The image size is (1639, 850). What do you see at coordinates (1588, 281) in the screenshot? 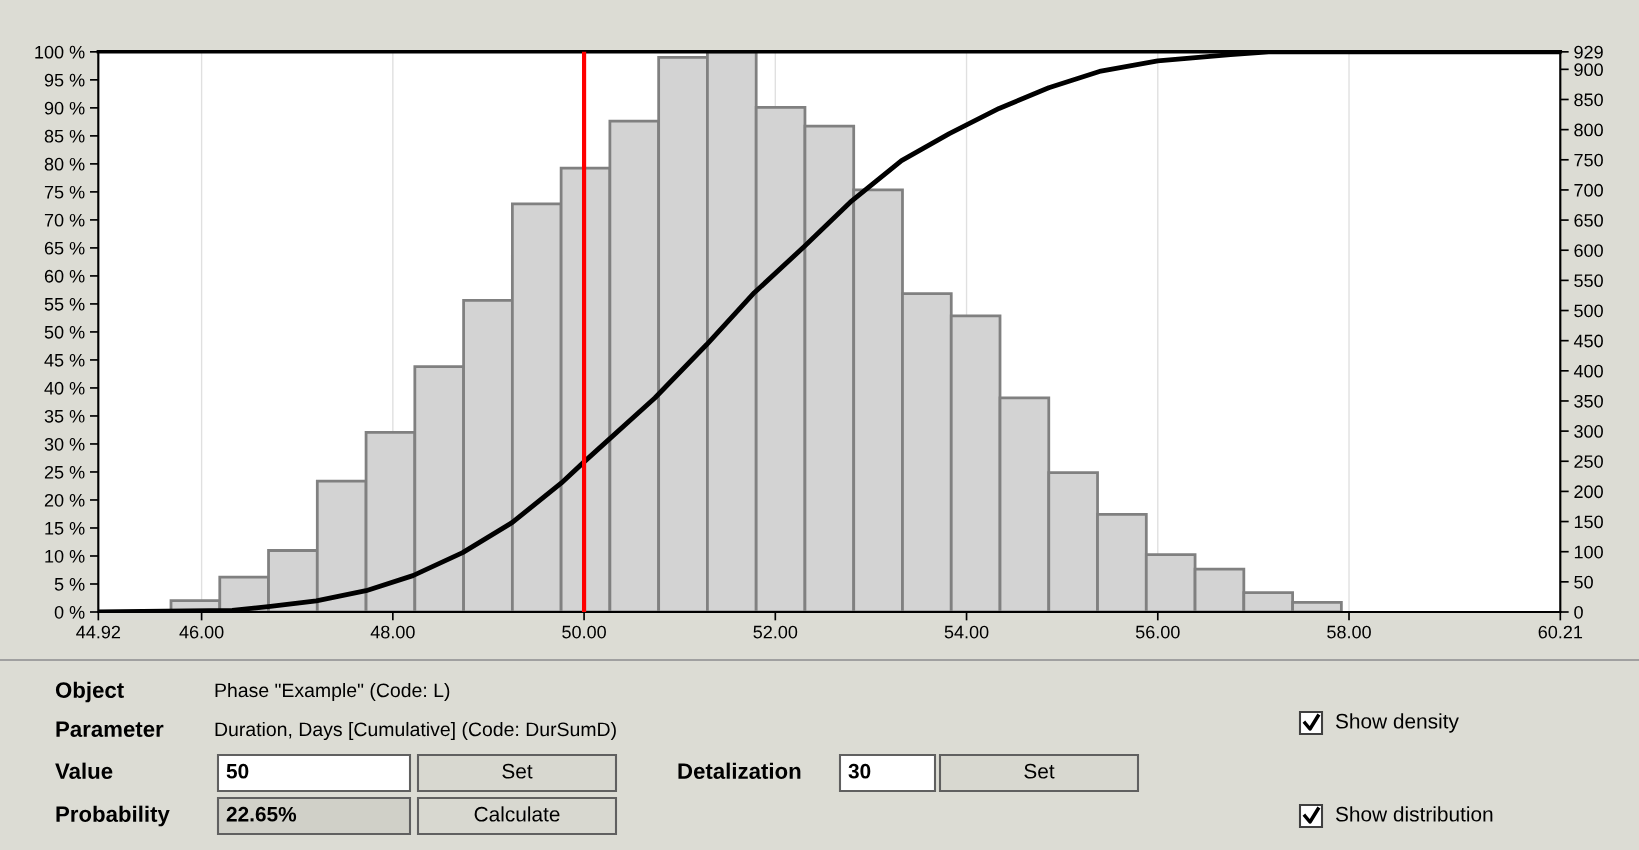
I see `y2-tick-label: 550` at bounding box center [1588, 281].